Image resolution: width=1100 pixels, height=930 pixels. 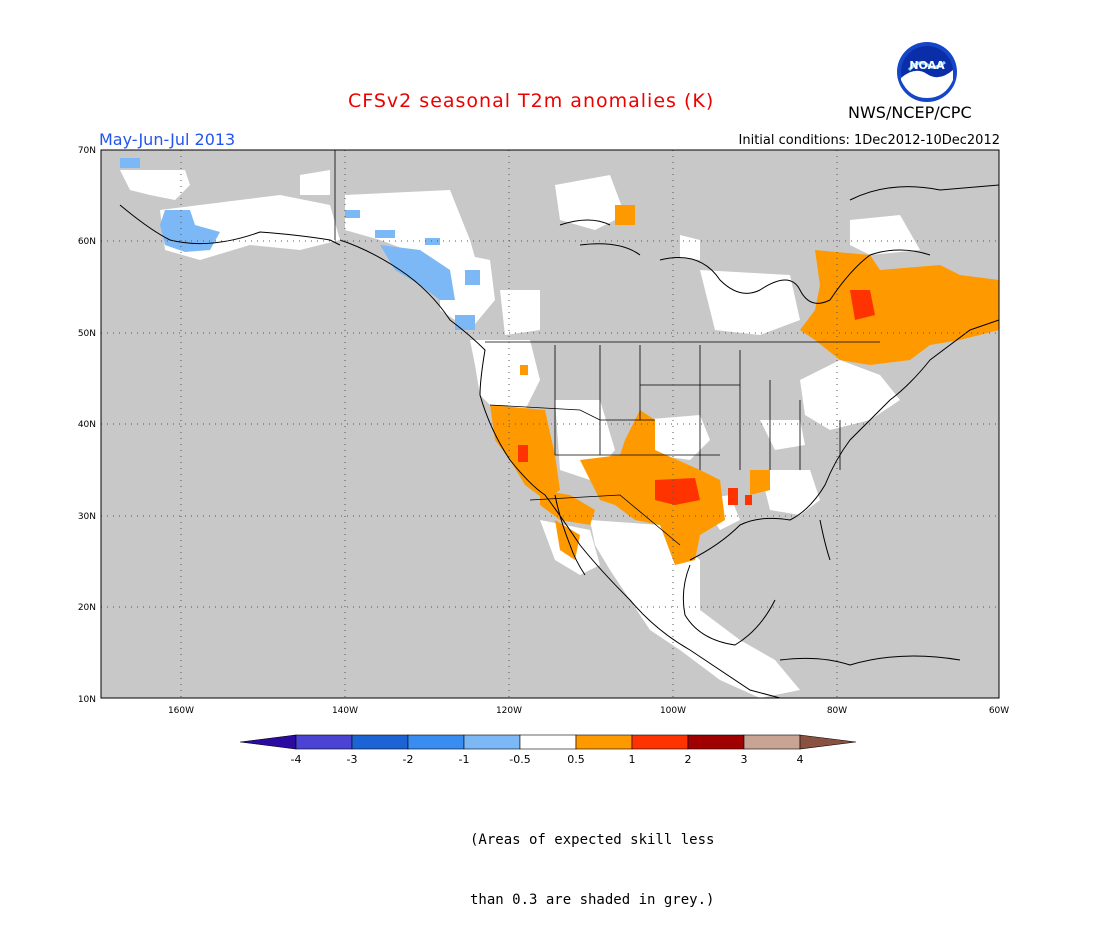 I want to click on strong-warm-anomaly-regions, so click(x=696, y=397).